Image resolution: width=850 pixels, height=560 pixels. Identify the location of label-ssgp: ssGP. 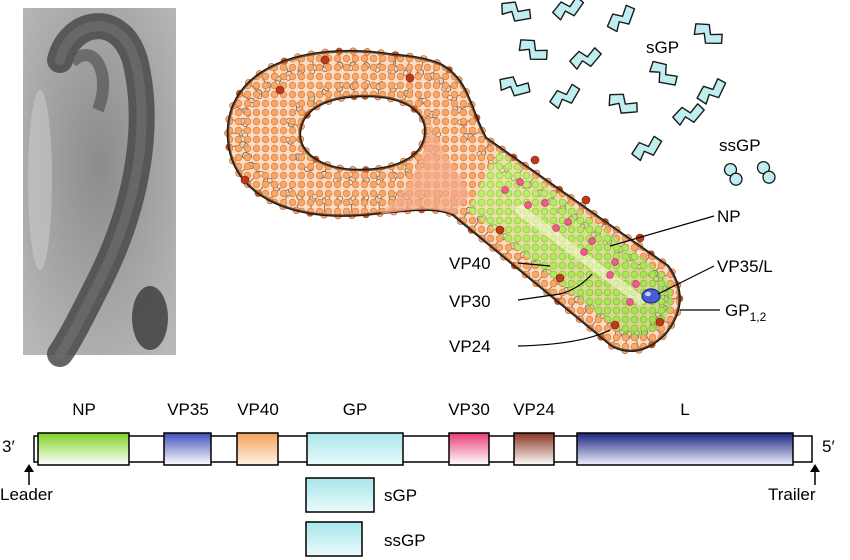
(740, 145).